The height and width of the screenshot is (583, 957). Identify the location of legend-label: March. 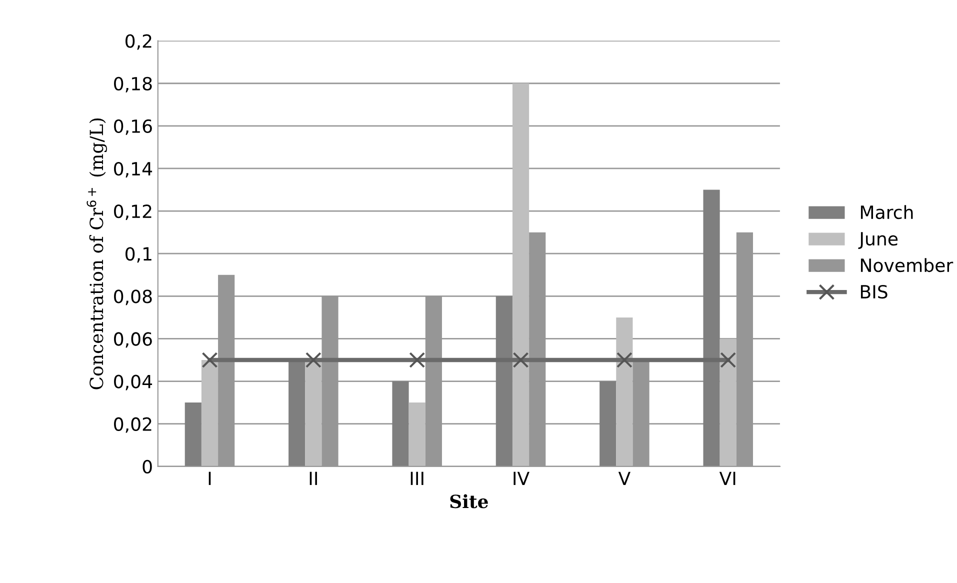
(886, 212).